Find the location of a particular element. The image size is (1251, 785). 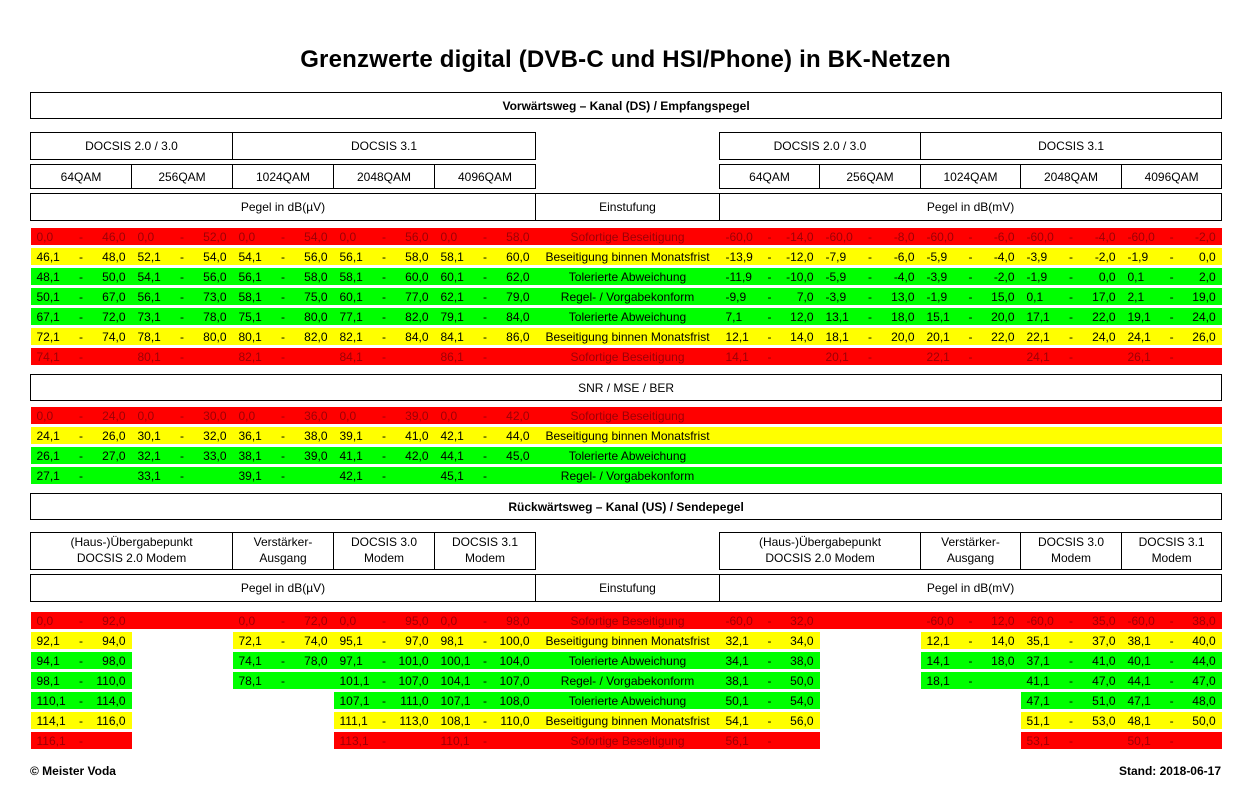

range-cell: 47,1-51,0 is located at coordinates (1071, 701).